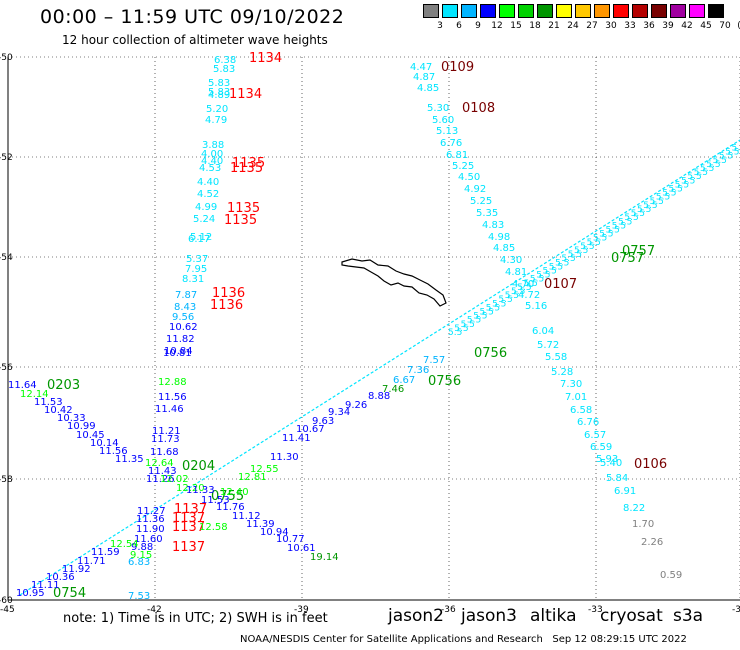 This screenshot has width=740, height=650. I want to click on swh-label: 10.36, so click(60, 577).